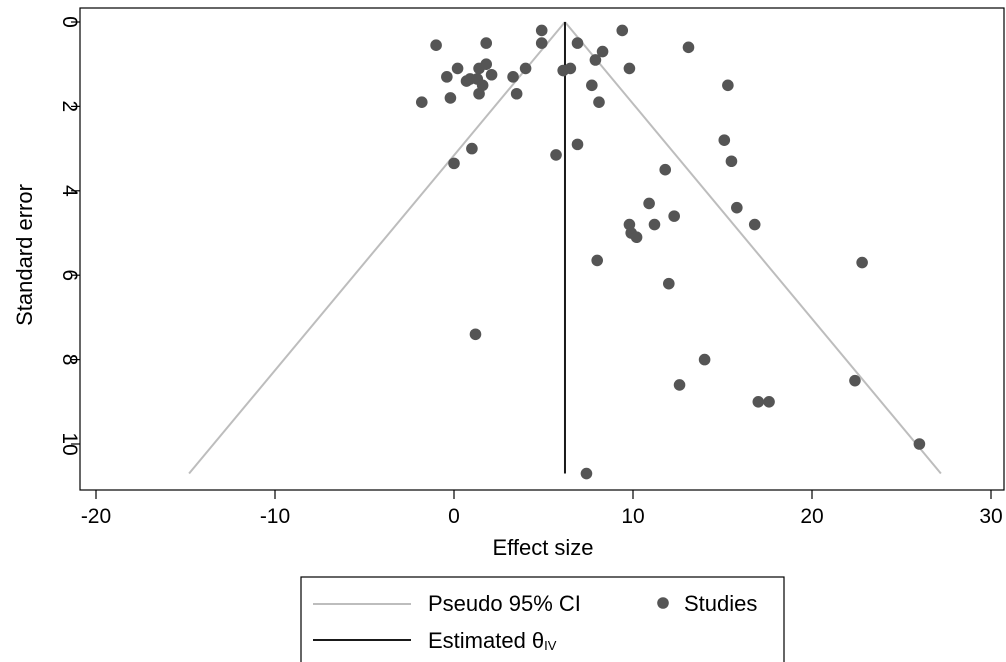  Describe the element at coordinates (69, 360) in the screenshot. I see `y-tick-label: 8` at that location.